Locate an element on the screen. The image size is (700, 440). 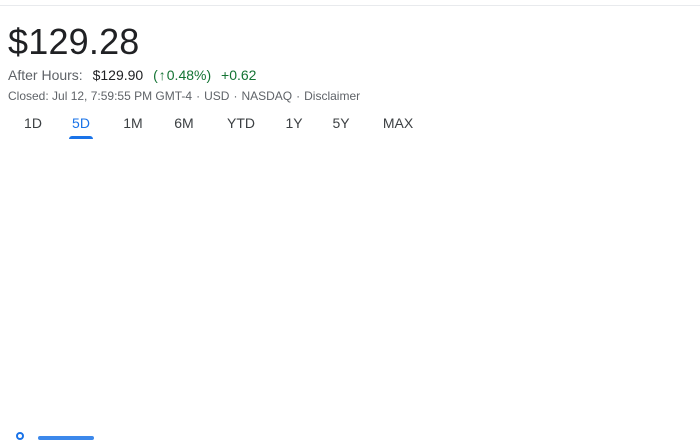
after-hours-percent: (↑0.48%) is located at coordinates (182, 75).